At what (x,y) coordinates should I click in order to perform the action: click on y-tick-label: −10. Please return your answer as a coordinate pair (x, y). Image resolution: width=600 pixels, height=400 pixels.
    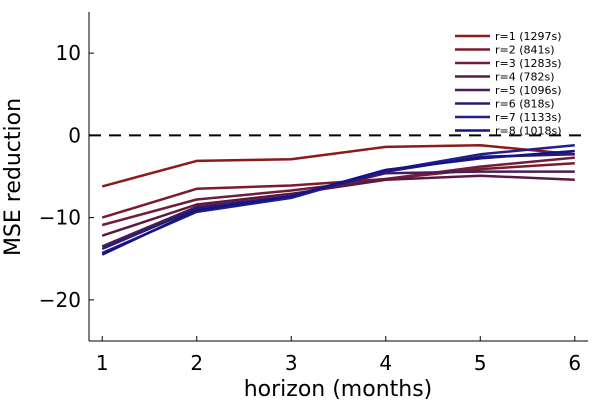
    Looking at the image, I should click on (60, 218).